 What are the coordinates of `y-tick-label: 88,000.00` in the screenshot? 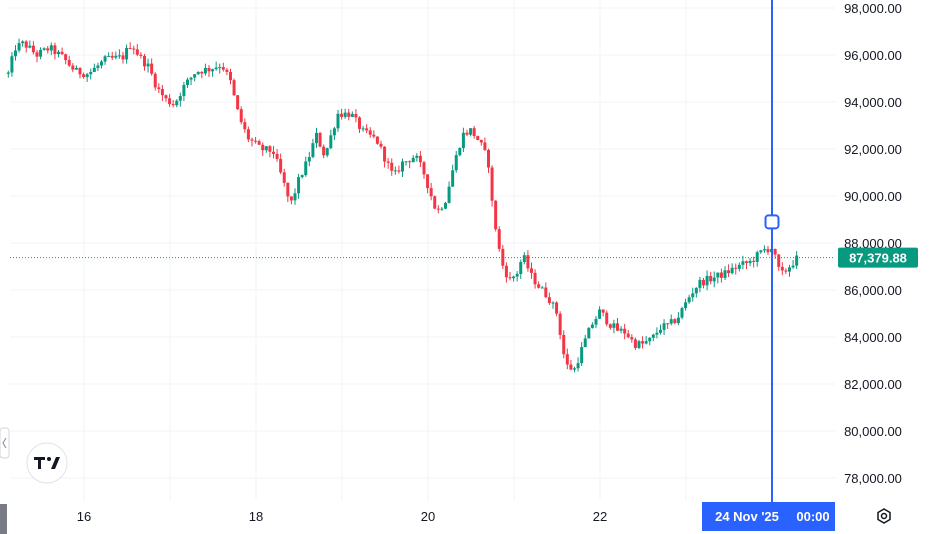 It's located at (873, 243).